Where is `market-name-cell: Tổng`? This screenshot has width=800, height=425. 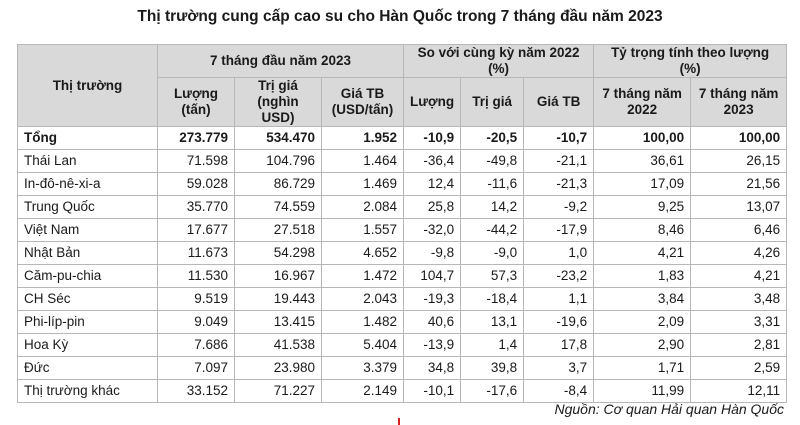 market-name-cell: Tổng is located at coordinates (87, 138).